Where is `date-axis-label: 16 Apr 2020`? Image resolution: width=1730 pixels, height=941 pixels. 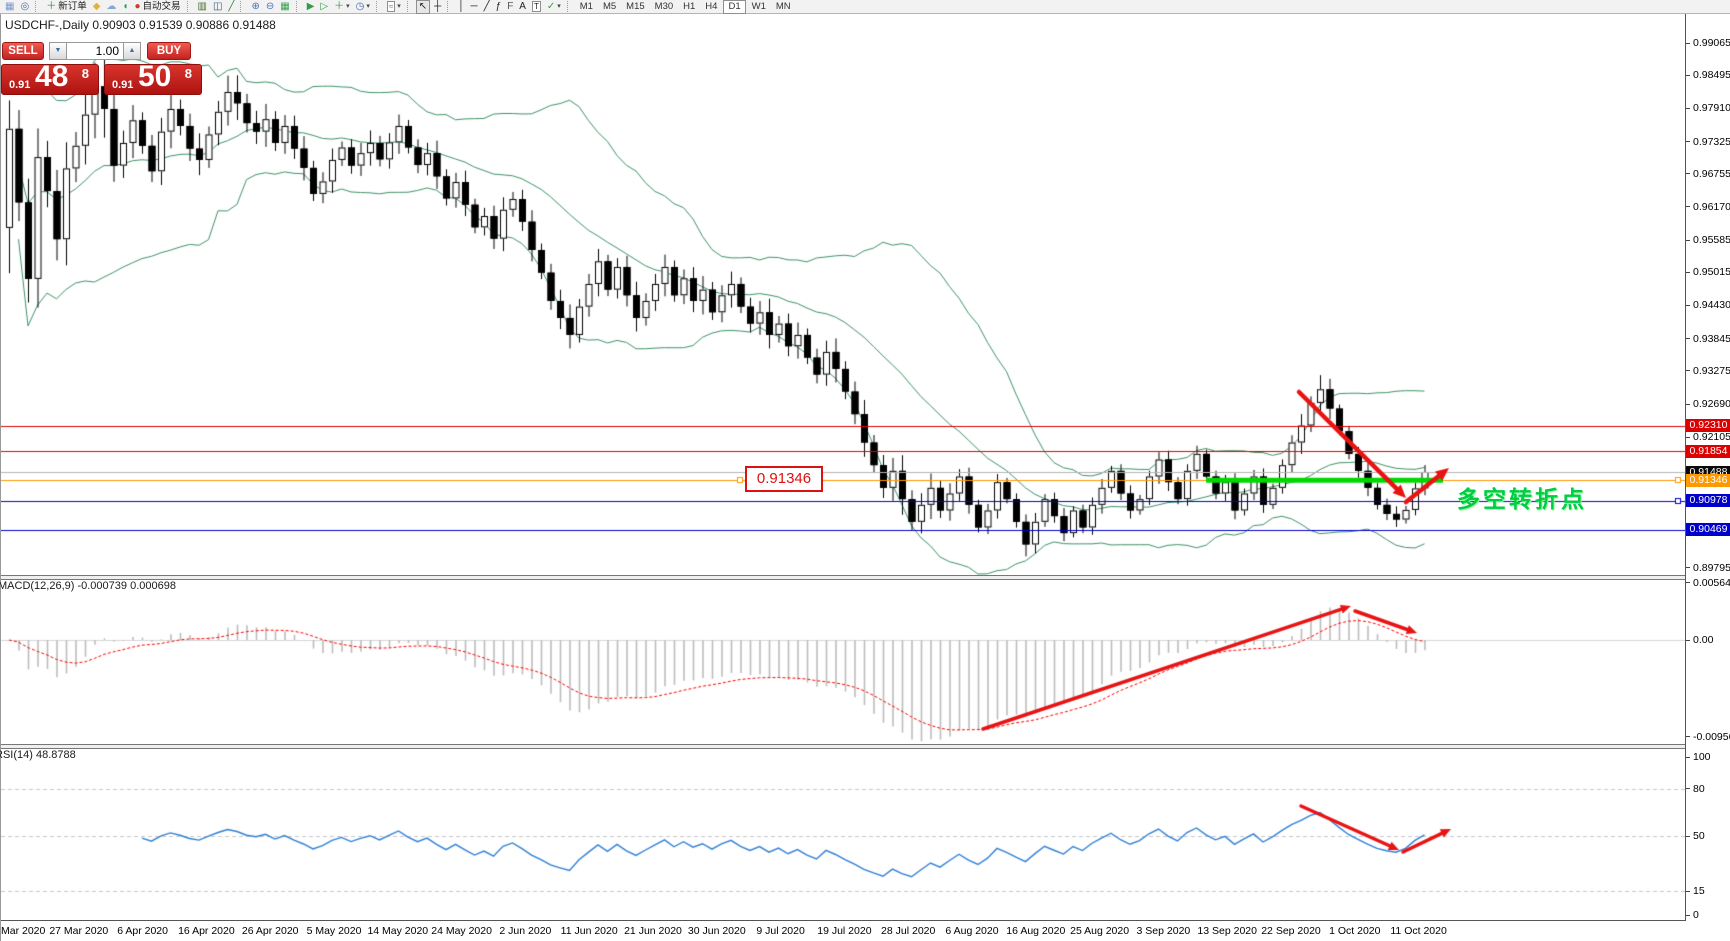
date-axis-label: 16 Apr 2020 is located at coordinates (206, 931).